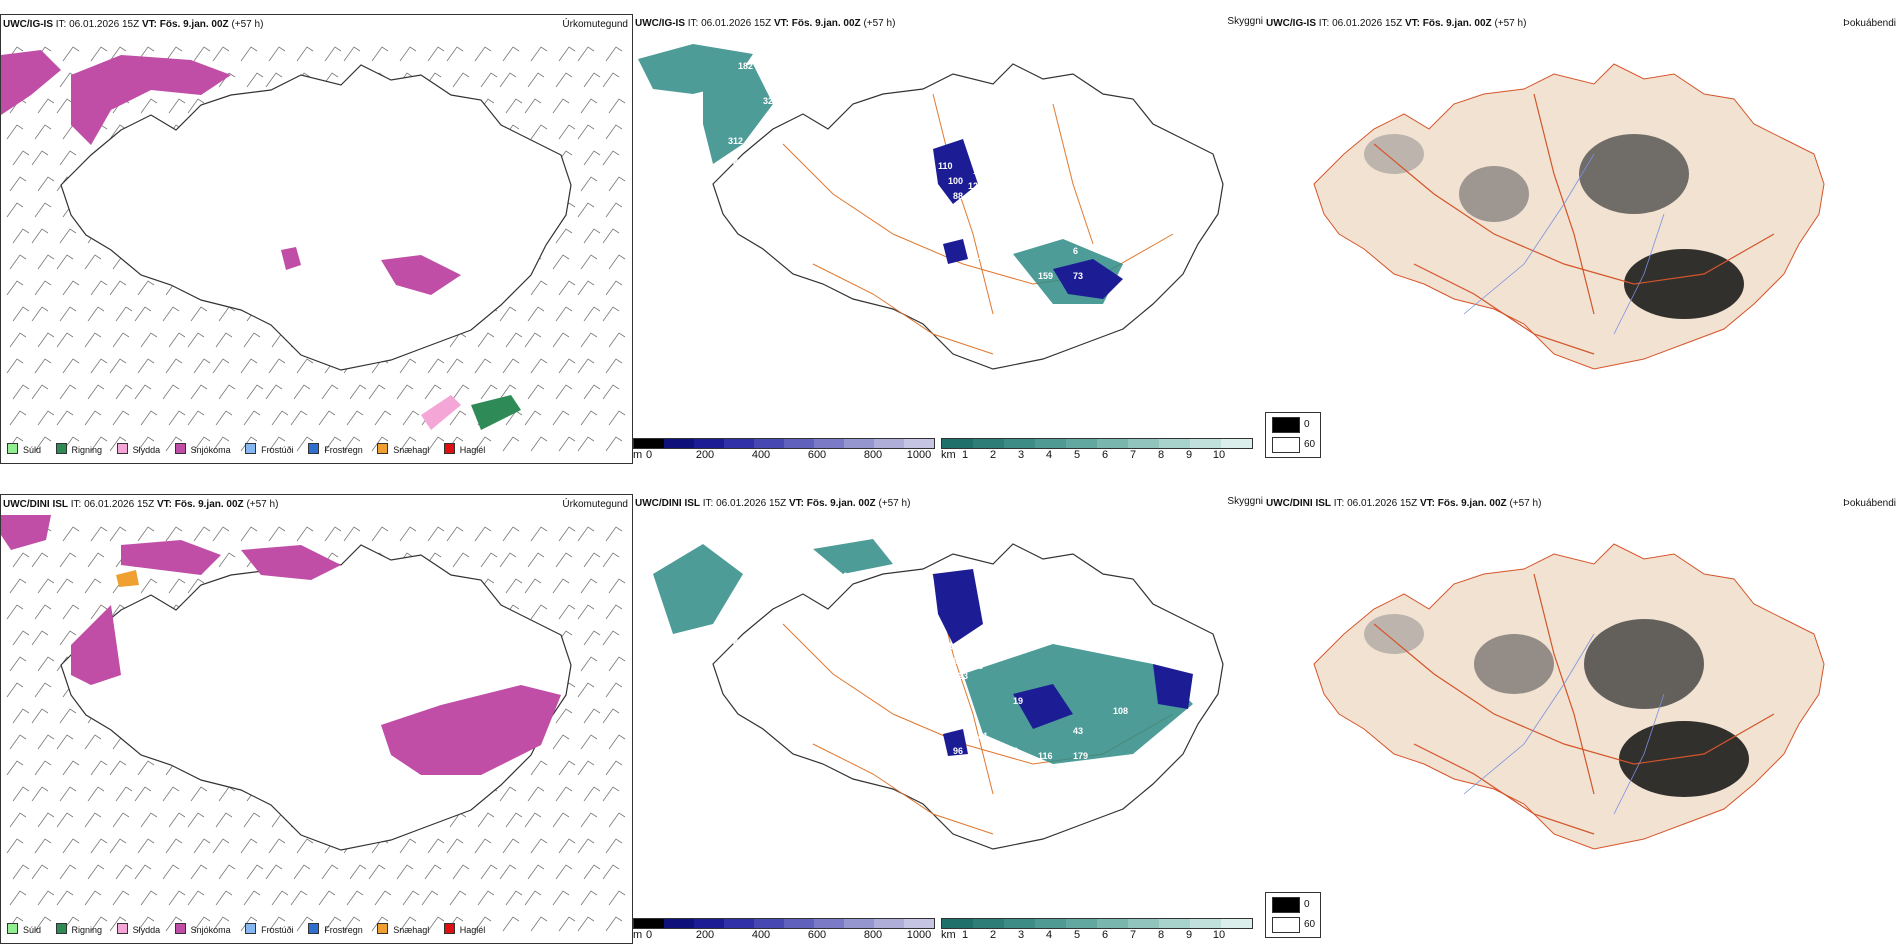 Image resolution: width=1900 pixels, height=950 pixels. I want to click on legend-item: Frostregn, so click(335, 449).